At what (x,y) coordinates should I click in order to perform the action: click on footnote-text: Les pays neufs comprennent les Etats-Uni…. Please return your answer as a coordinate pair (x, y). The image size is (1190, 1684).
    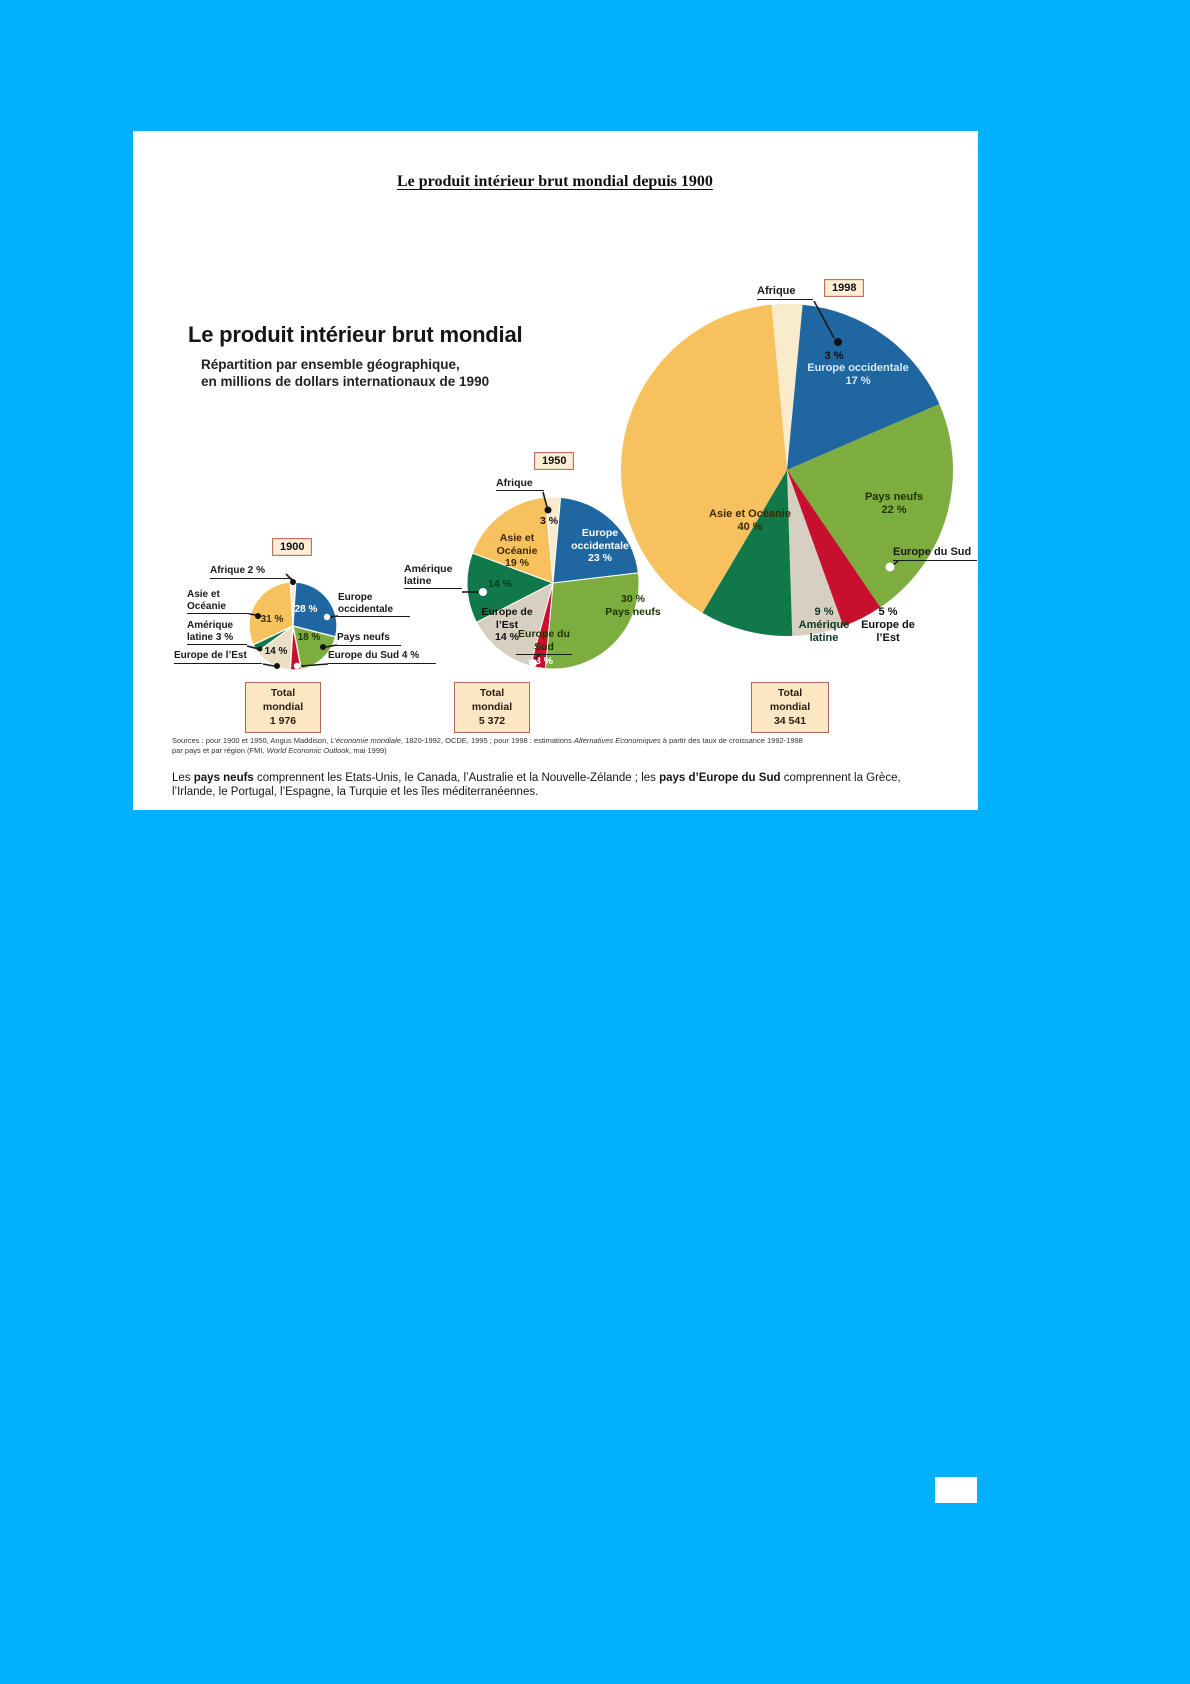
    Looking at the image, I should click on (536, 785).